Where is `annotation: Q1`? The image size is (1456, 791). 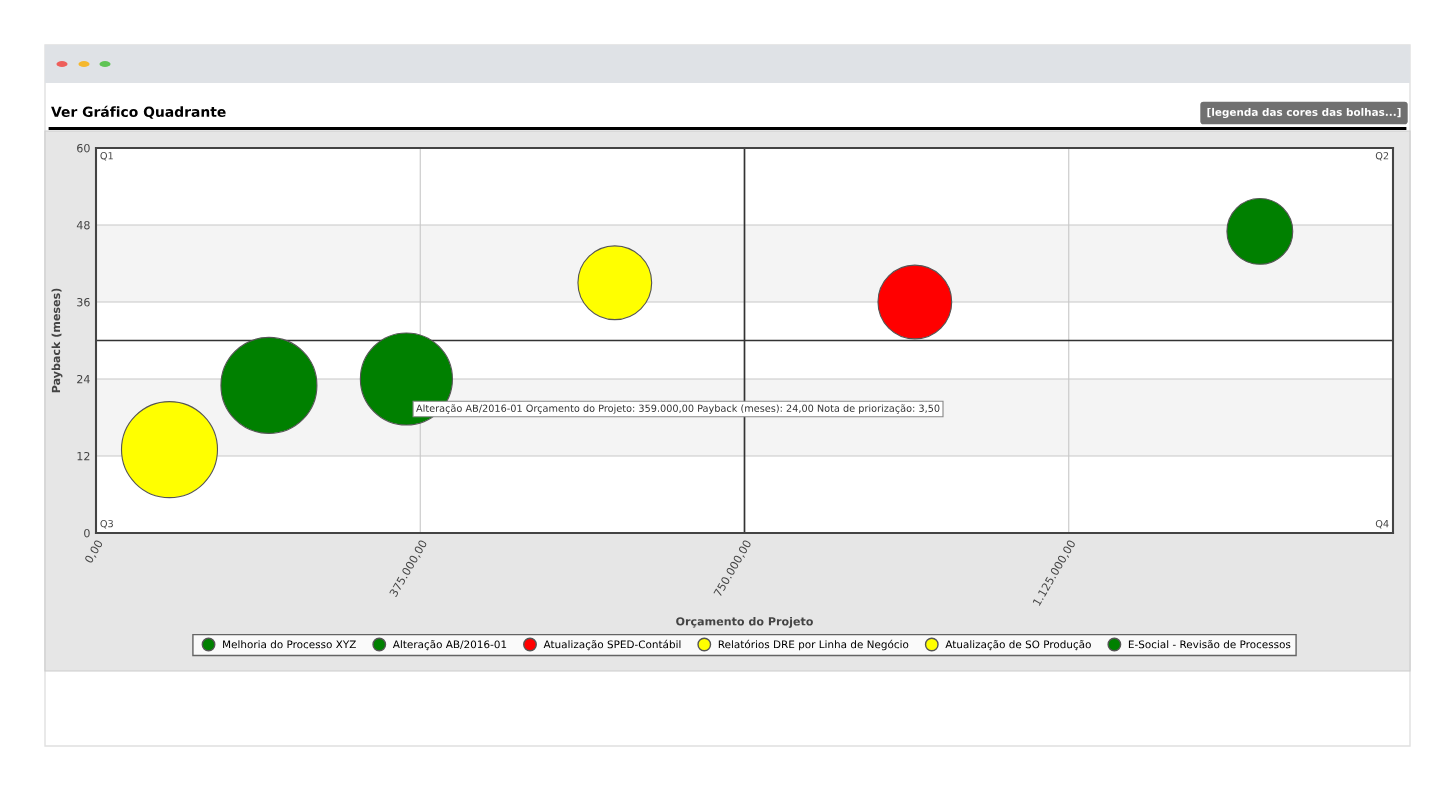
annotation: Q1 is located at coordinates (106, 156).